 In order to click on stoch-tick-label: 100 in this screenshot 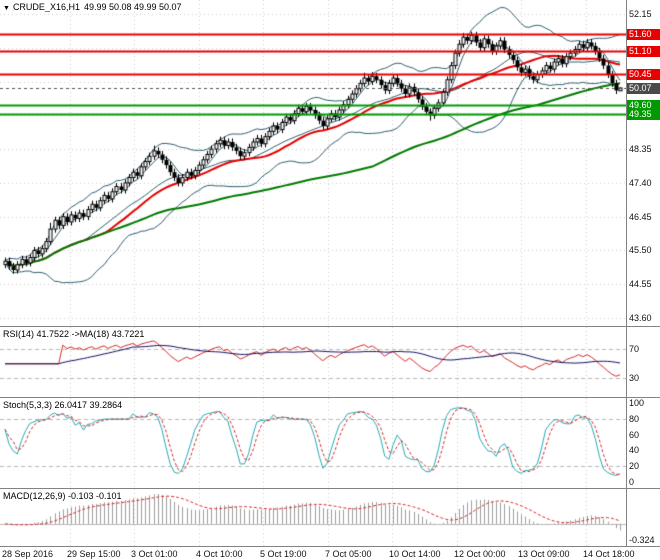, I will do `click(637, 403)`.